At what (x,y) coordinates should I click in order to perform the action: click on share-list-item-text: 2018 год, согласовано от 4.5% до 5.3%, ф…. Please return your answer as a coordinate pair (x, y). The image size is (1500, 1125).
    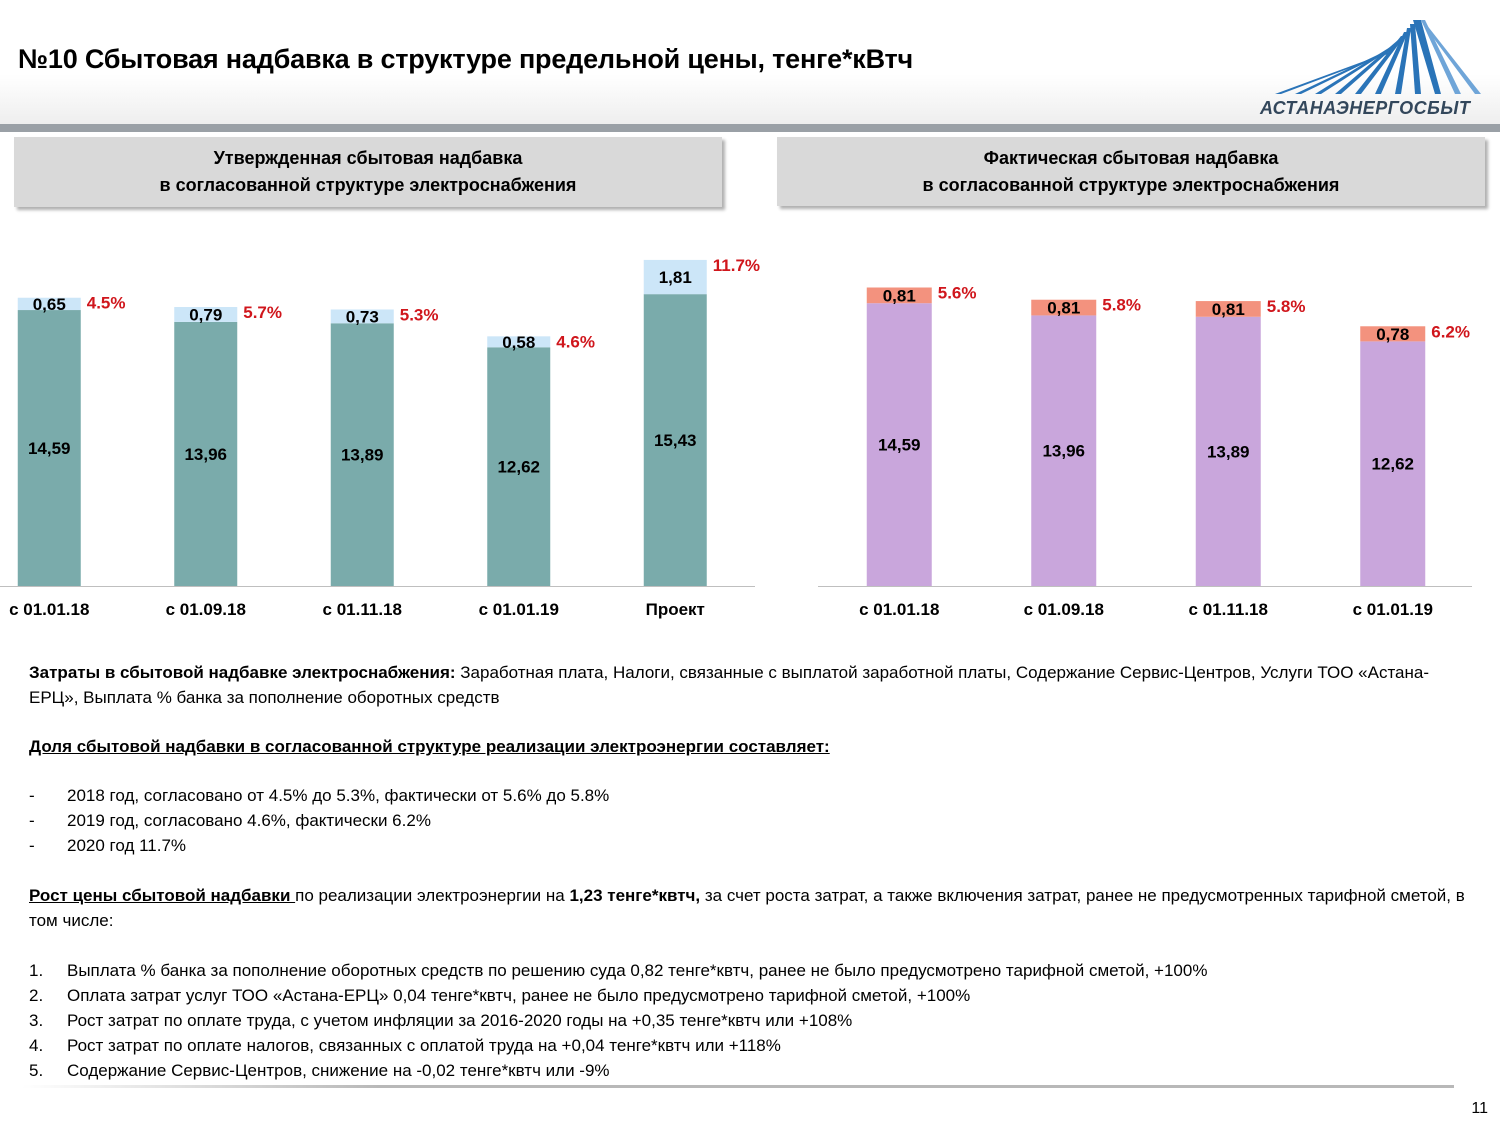
    Looking at the image, I should click on (338, 795).